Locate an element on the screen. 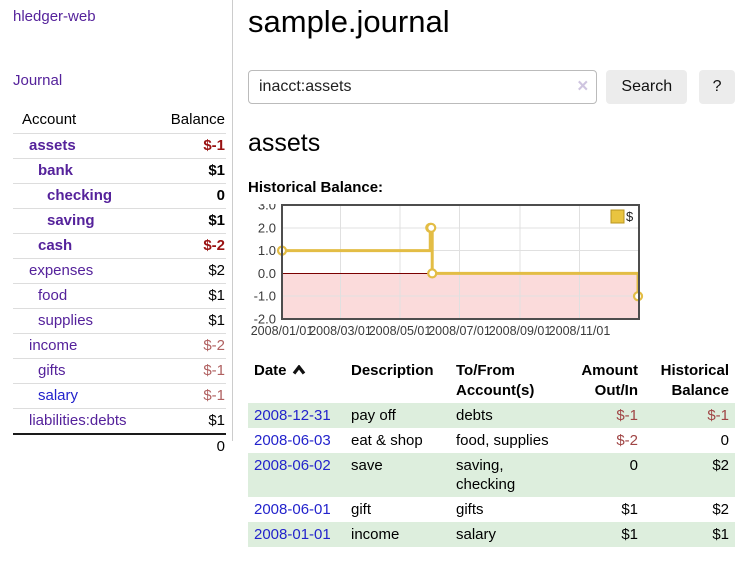  svg-text: 2.0 is located at coordinates (267, 227).